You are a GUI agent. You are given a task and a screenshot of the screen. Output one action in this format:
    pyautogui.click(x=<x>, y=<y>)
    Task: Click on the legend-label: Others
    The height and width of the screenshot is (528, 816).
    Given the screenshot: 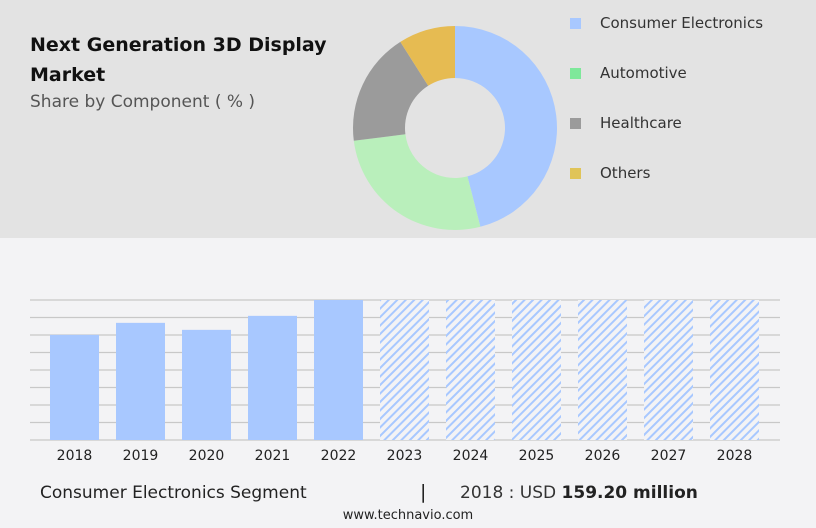 What is the action you would take?
    pyautogui.click(x=625, y=173)
    